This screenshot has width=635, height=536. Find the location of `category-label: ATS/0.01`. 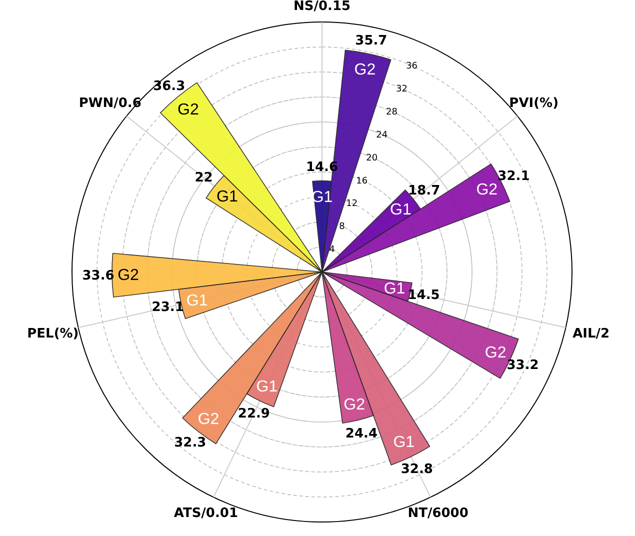

category-label: ATS/0.01 is located at coordinates (206, 513).